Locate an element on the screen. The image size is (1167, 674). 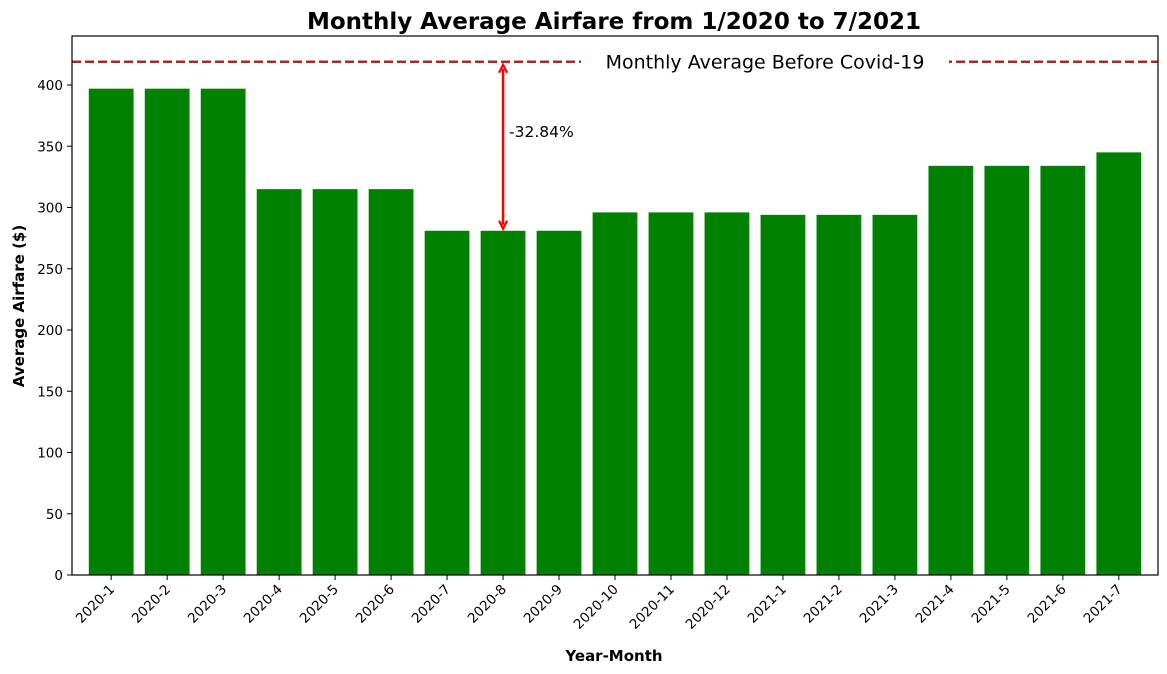
y-axis-label: Average Airfare ($) is located at coordinates (19, 306).